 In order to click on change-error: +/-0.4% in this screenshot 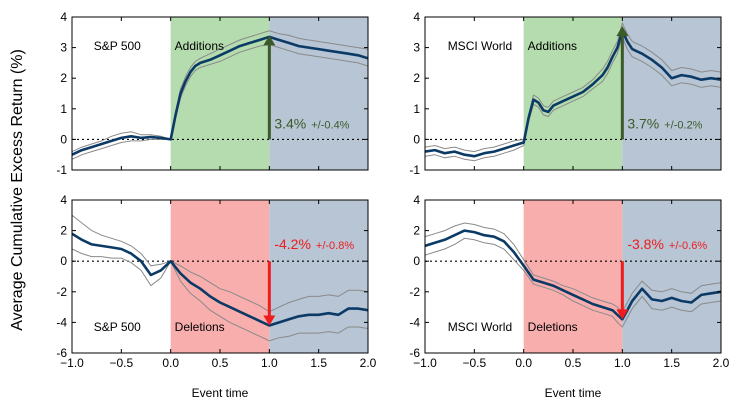, I will do `click(330, 126)`.